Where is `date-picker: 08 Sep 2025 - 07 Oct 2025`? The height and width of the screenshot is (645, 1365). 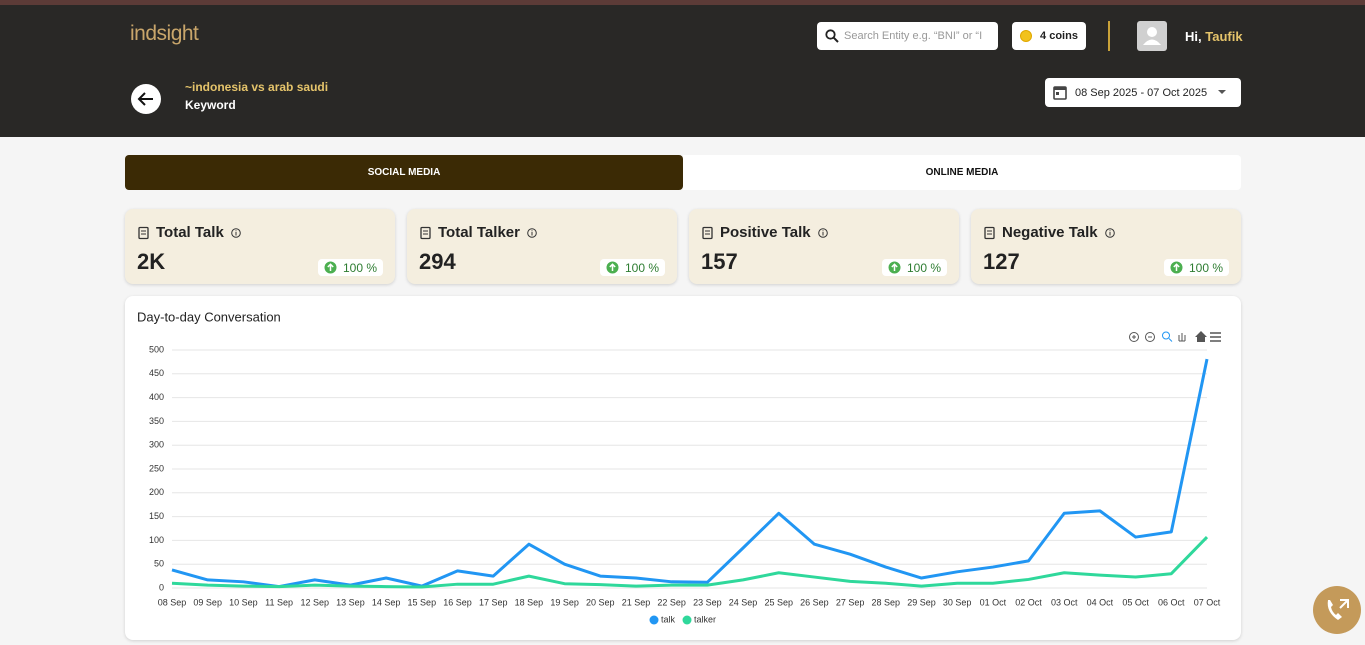
date-picker: 08 Sep 2025 - 07 Oct 2025 is located at coordinates (1143, 92).